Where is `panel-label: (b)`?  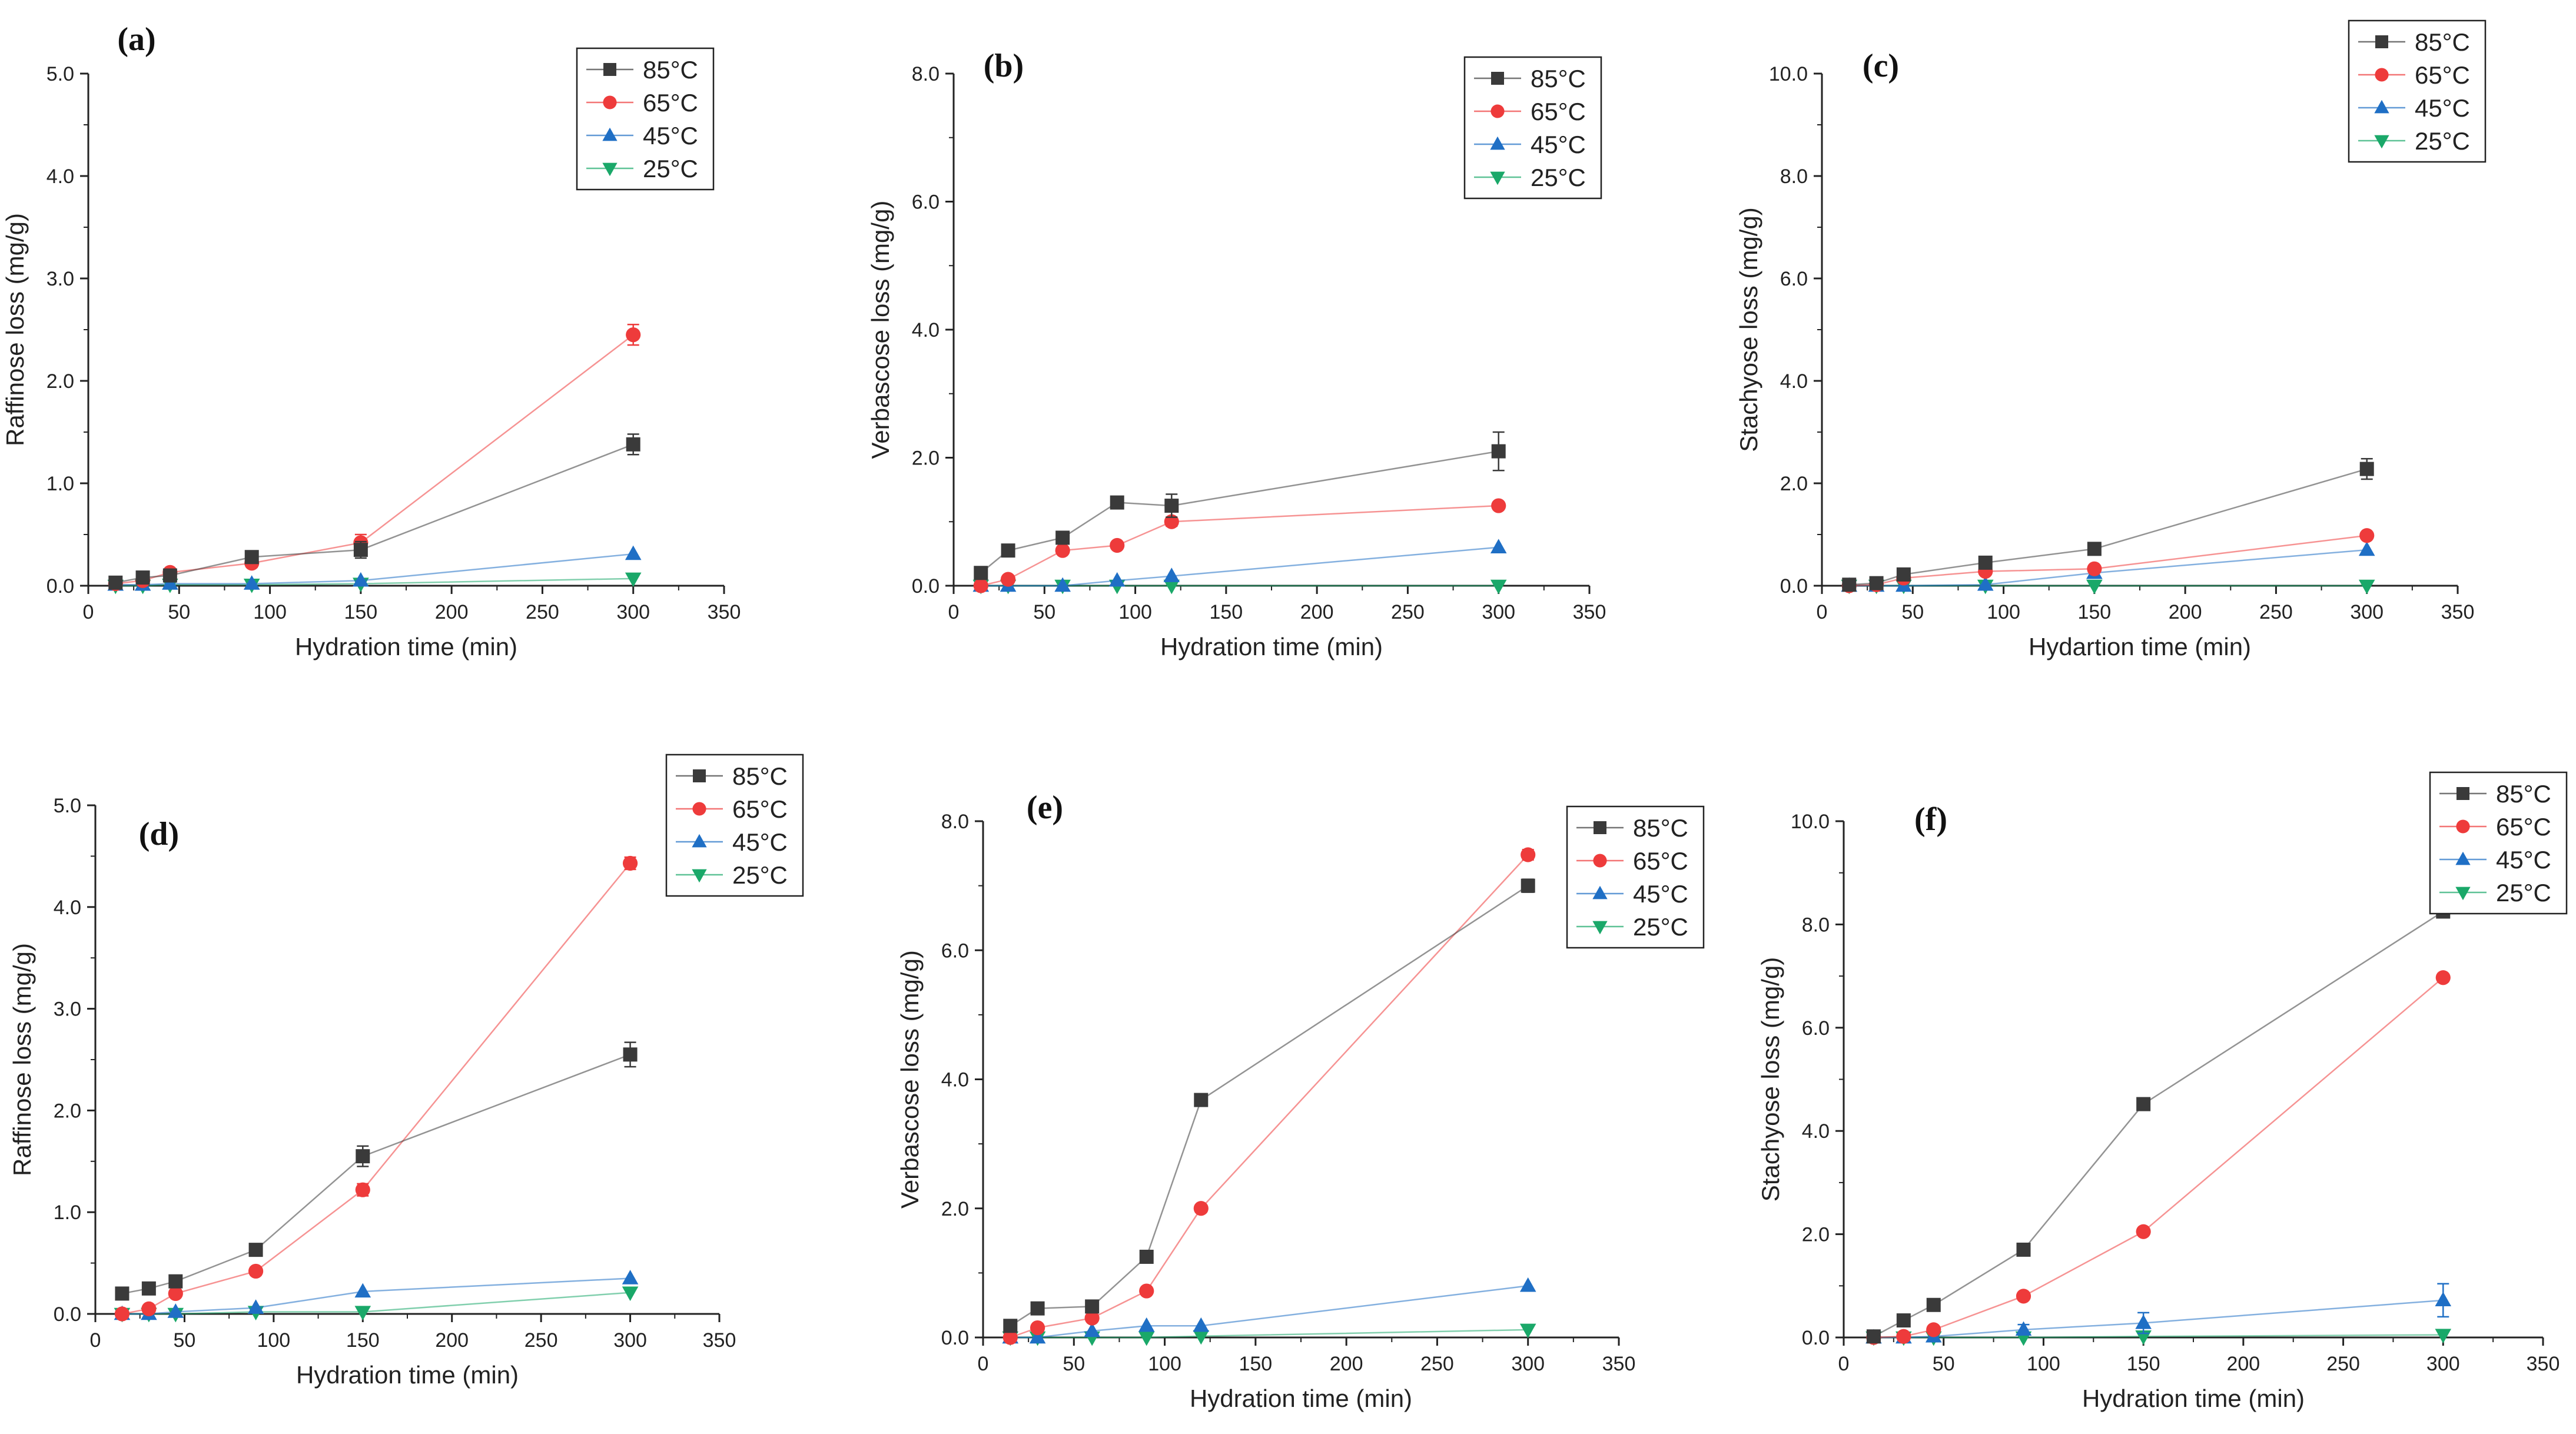 panel-label: (b) is located at coordinates (1004, 66).